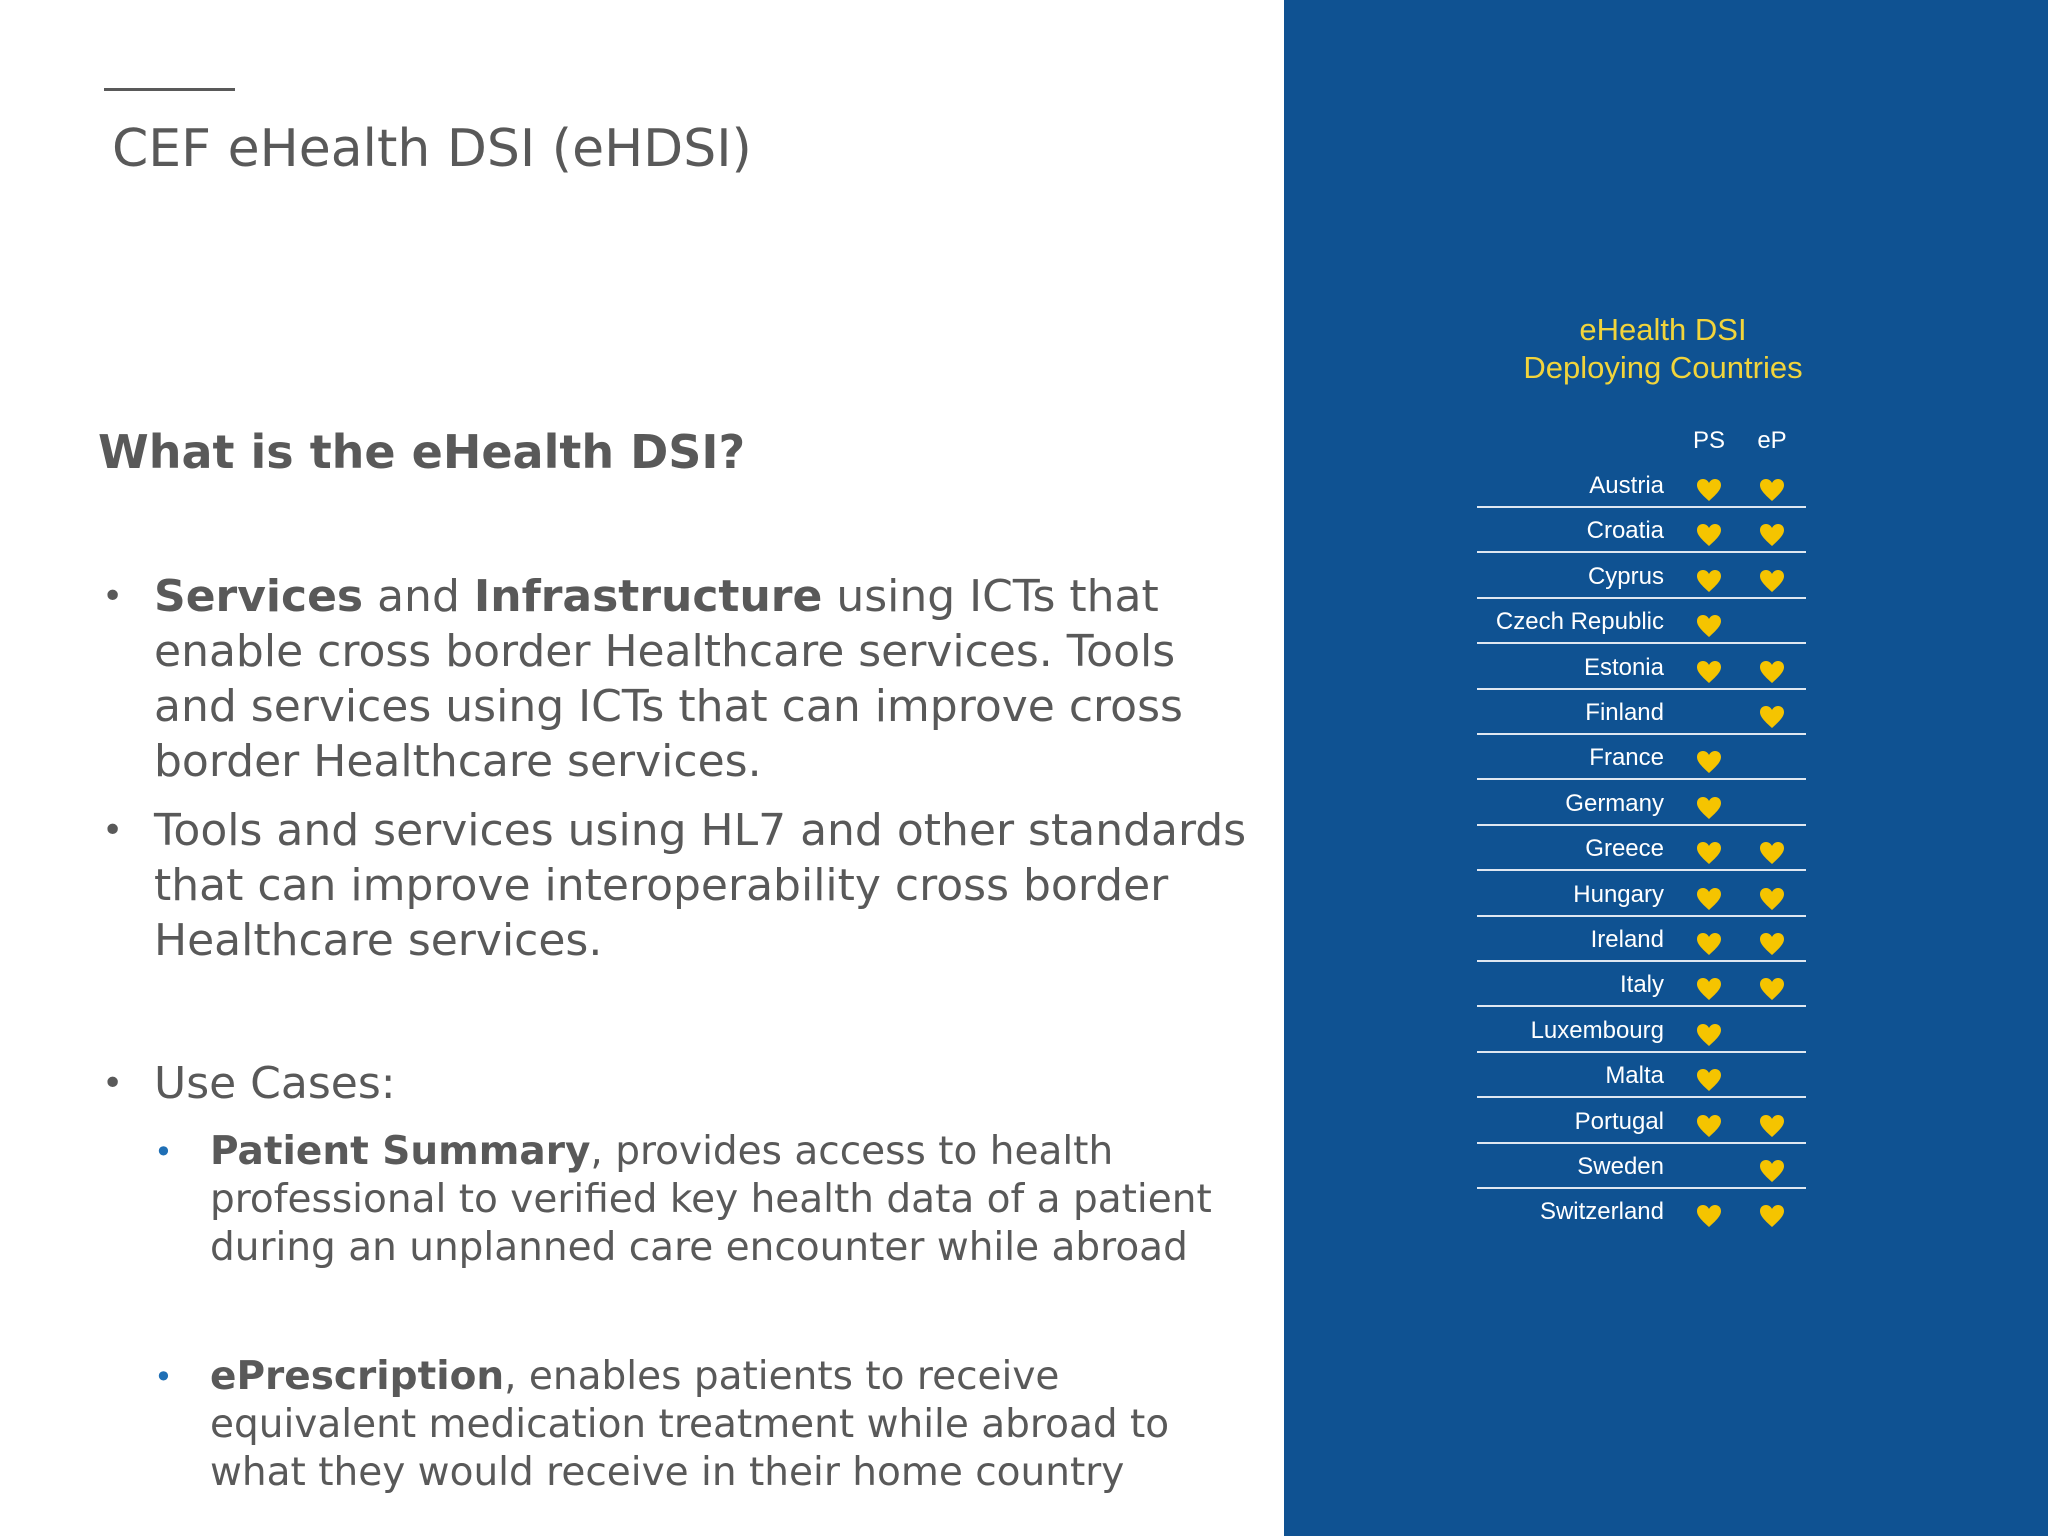  Describe the element at coordinates (1597, 1030) in the screenshot. I see `country-name: Luxembourg` at that location.